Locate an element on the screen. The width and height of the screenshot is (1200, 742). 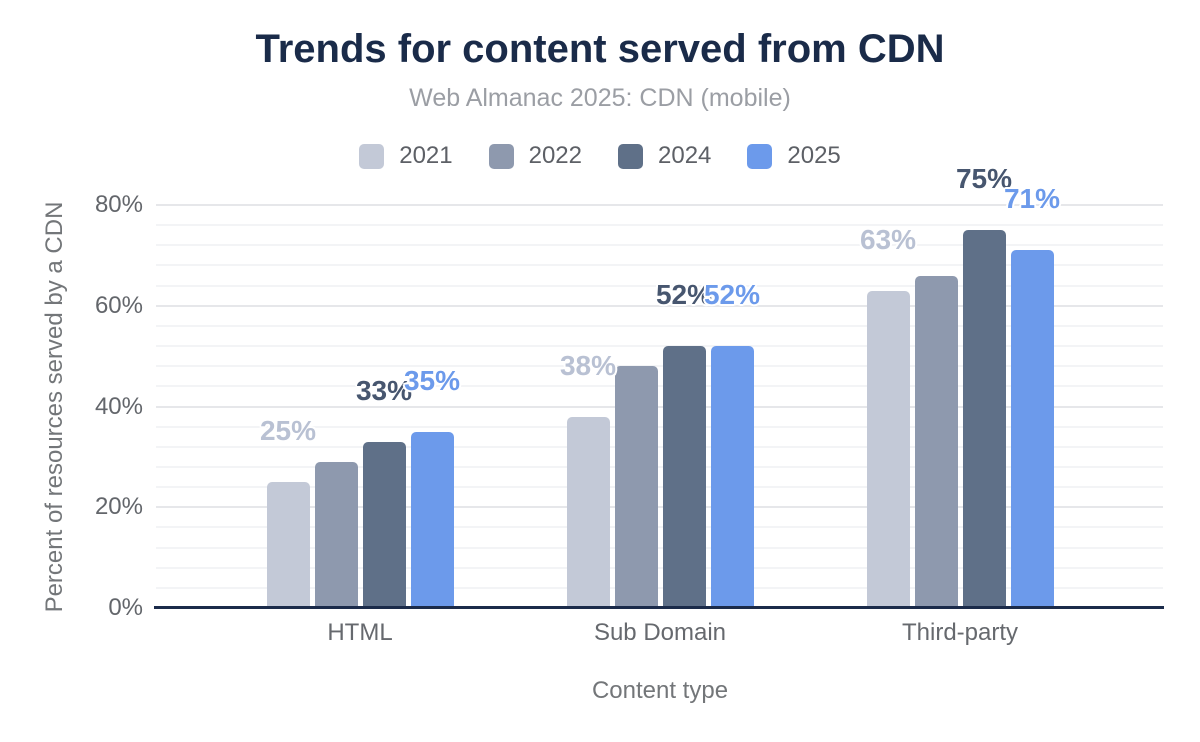
data-label-2025-html: 35% is located at coordinates (432, 380).